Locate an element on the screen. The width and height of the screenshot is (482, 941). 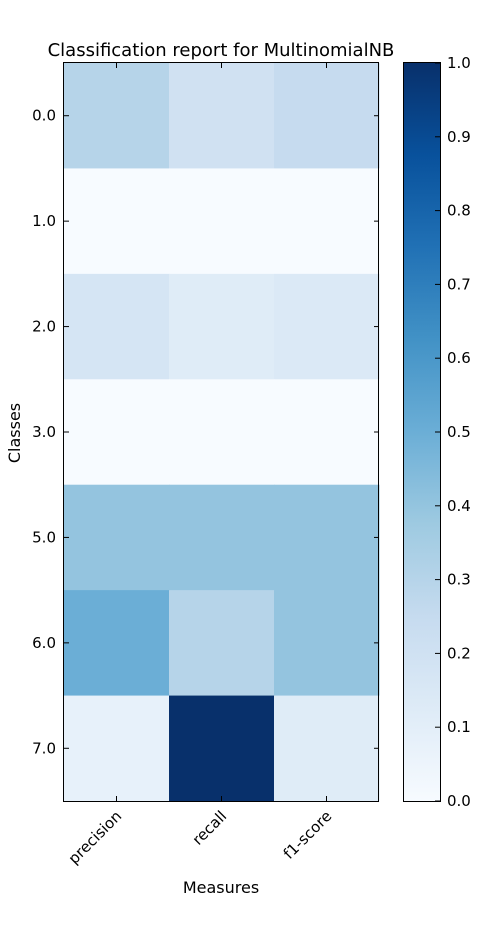
x-axis-label: Measures is located at coordinates (221, 887).